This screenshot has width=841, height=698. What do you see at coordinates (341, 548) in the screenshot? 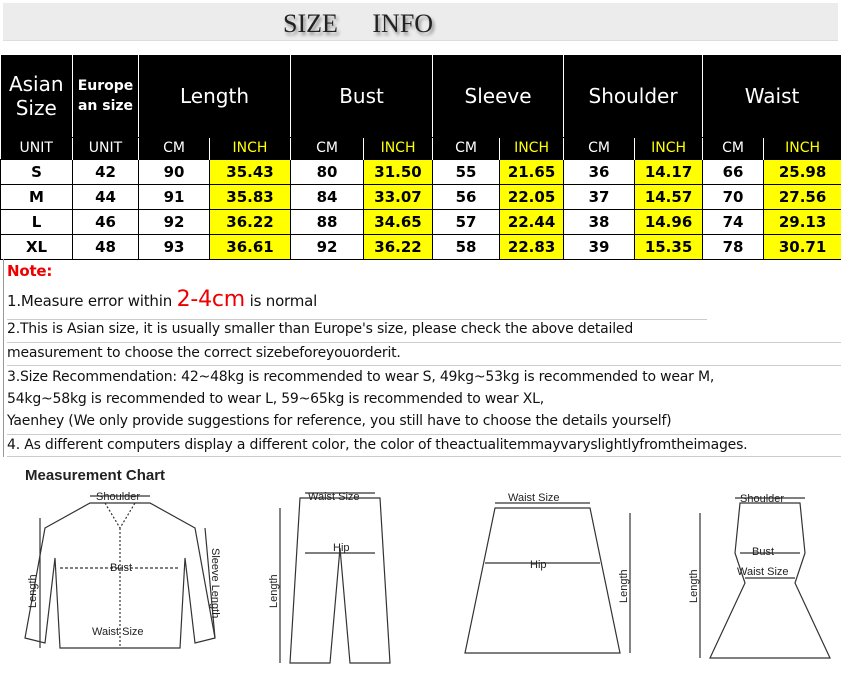
I see `pants-hip-label: Hip` at bounding box center [341, 548].